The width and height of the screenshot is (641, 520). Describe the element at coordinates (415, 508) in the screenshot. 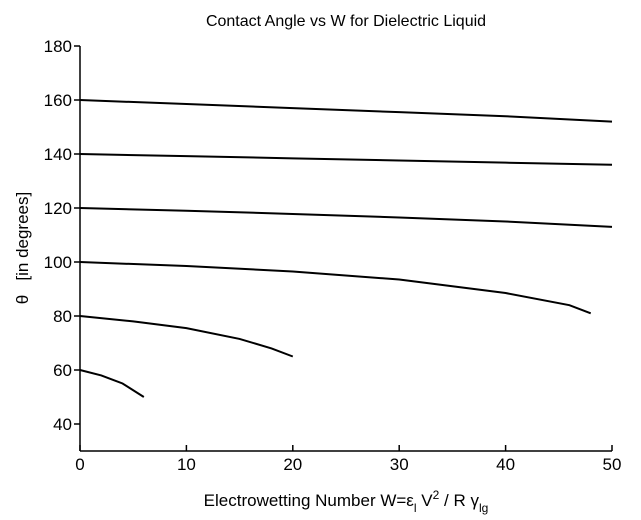

I see `x-axis-label-part: l` at that location.